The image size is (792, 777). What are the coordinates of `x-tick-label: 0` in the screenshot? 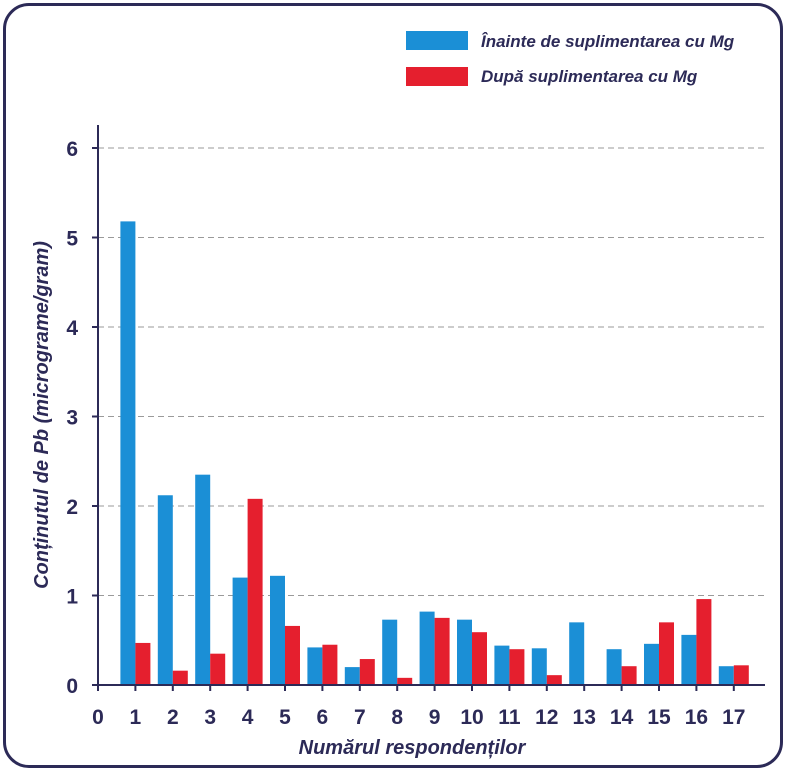 It's located at (98, 717).